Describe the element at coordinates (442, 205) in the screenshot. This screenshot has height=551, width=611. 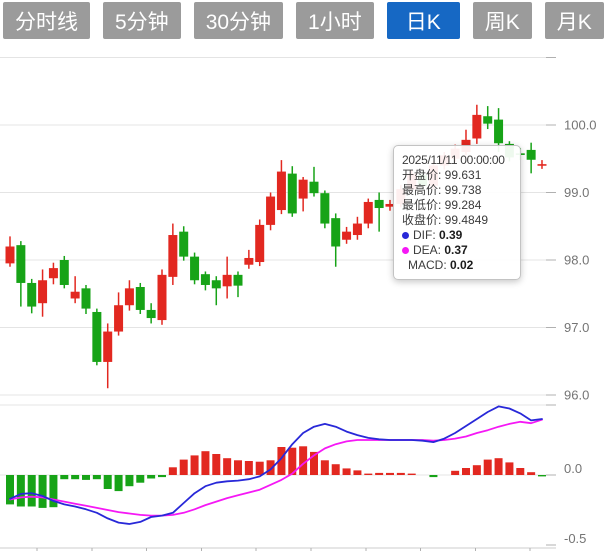
I see `tooltip-row: 最低价: 99.284` at that location.